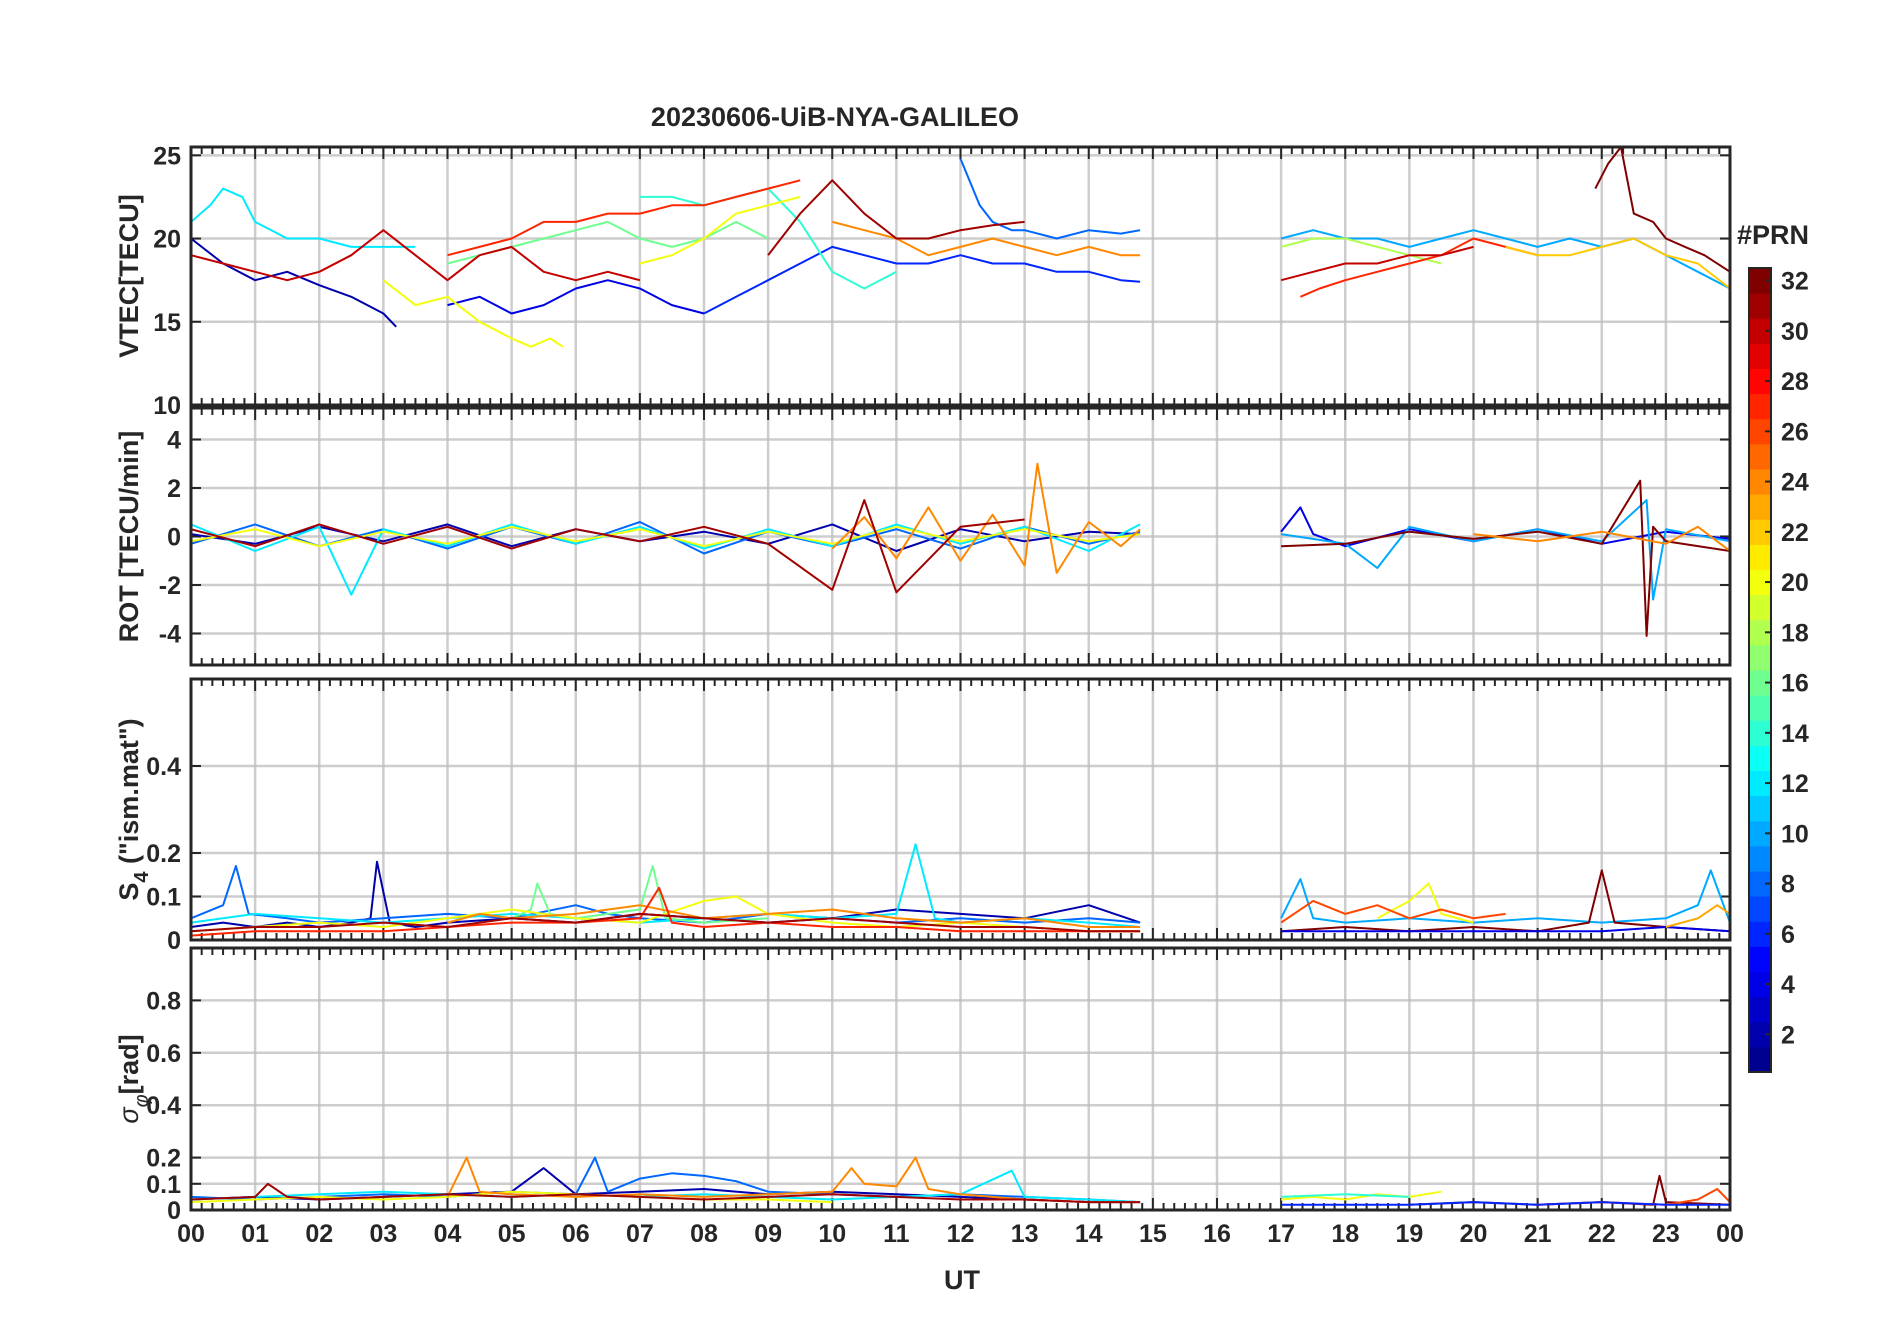 The height and width of the screenshot is (1330, 1902). I want to click on x-tick-label: 15, so click(1153, 1234).